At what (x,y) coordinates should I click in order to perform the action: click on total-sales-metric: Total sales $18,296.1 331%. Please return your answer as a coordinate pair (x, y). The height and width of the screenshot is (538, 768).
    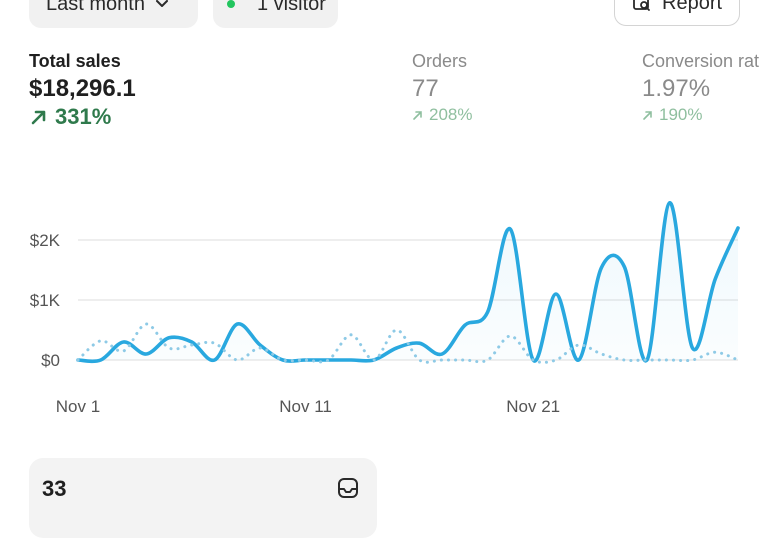
    Looking at the image, I should click on (82, 90).